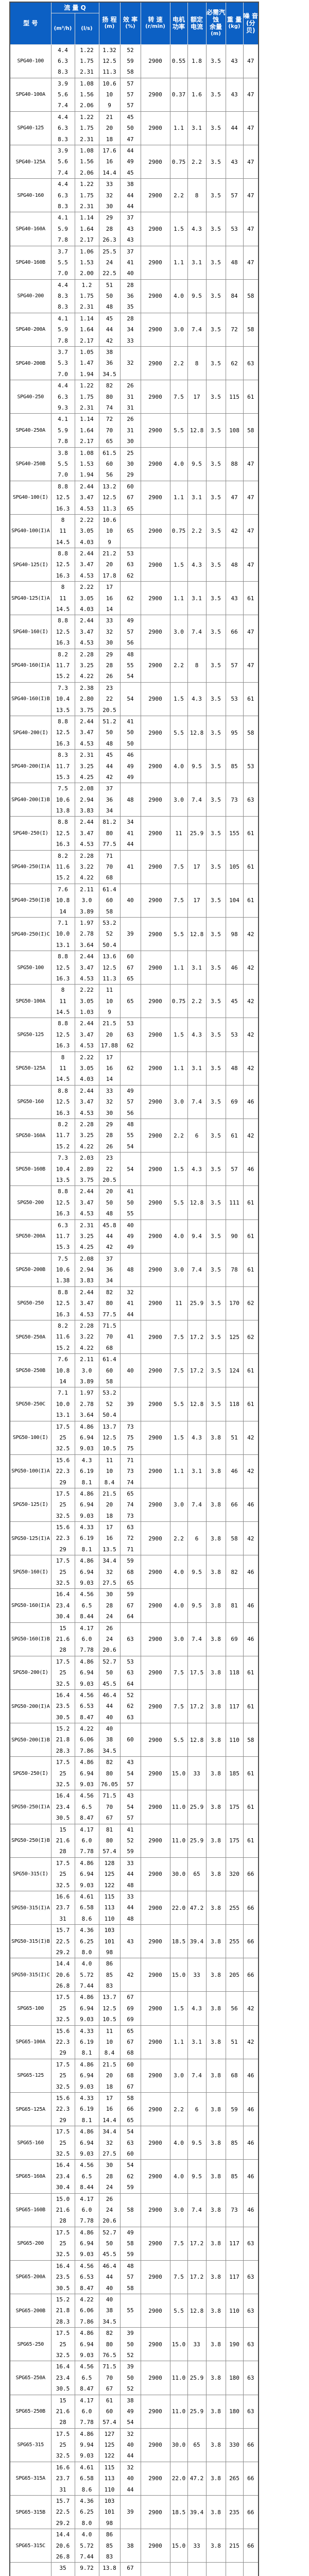  Describe the element at coordinates (109, 2042) in the screenshot. I see `head-cell: 11 10 8.4` at that location.